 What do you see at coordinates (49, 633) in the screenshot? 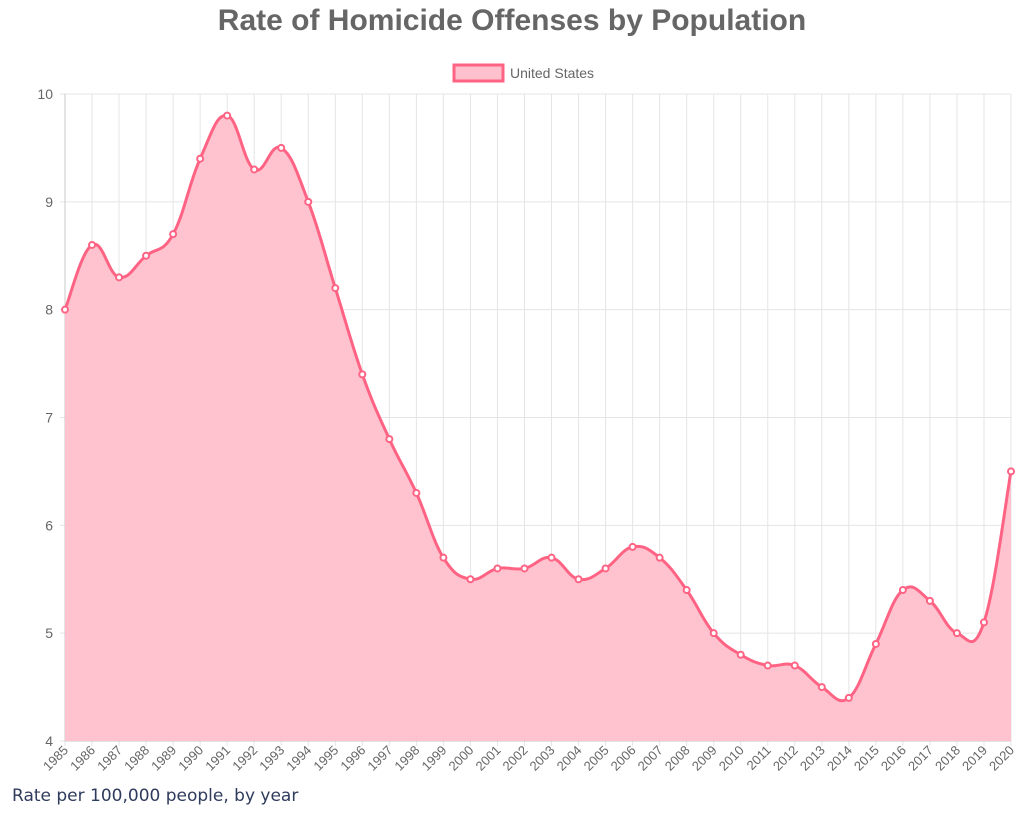
I see `y-tick-label: 5` at bounding box center [49, 633].